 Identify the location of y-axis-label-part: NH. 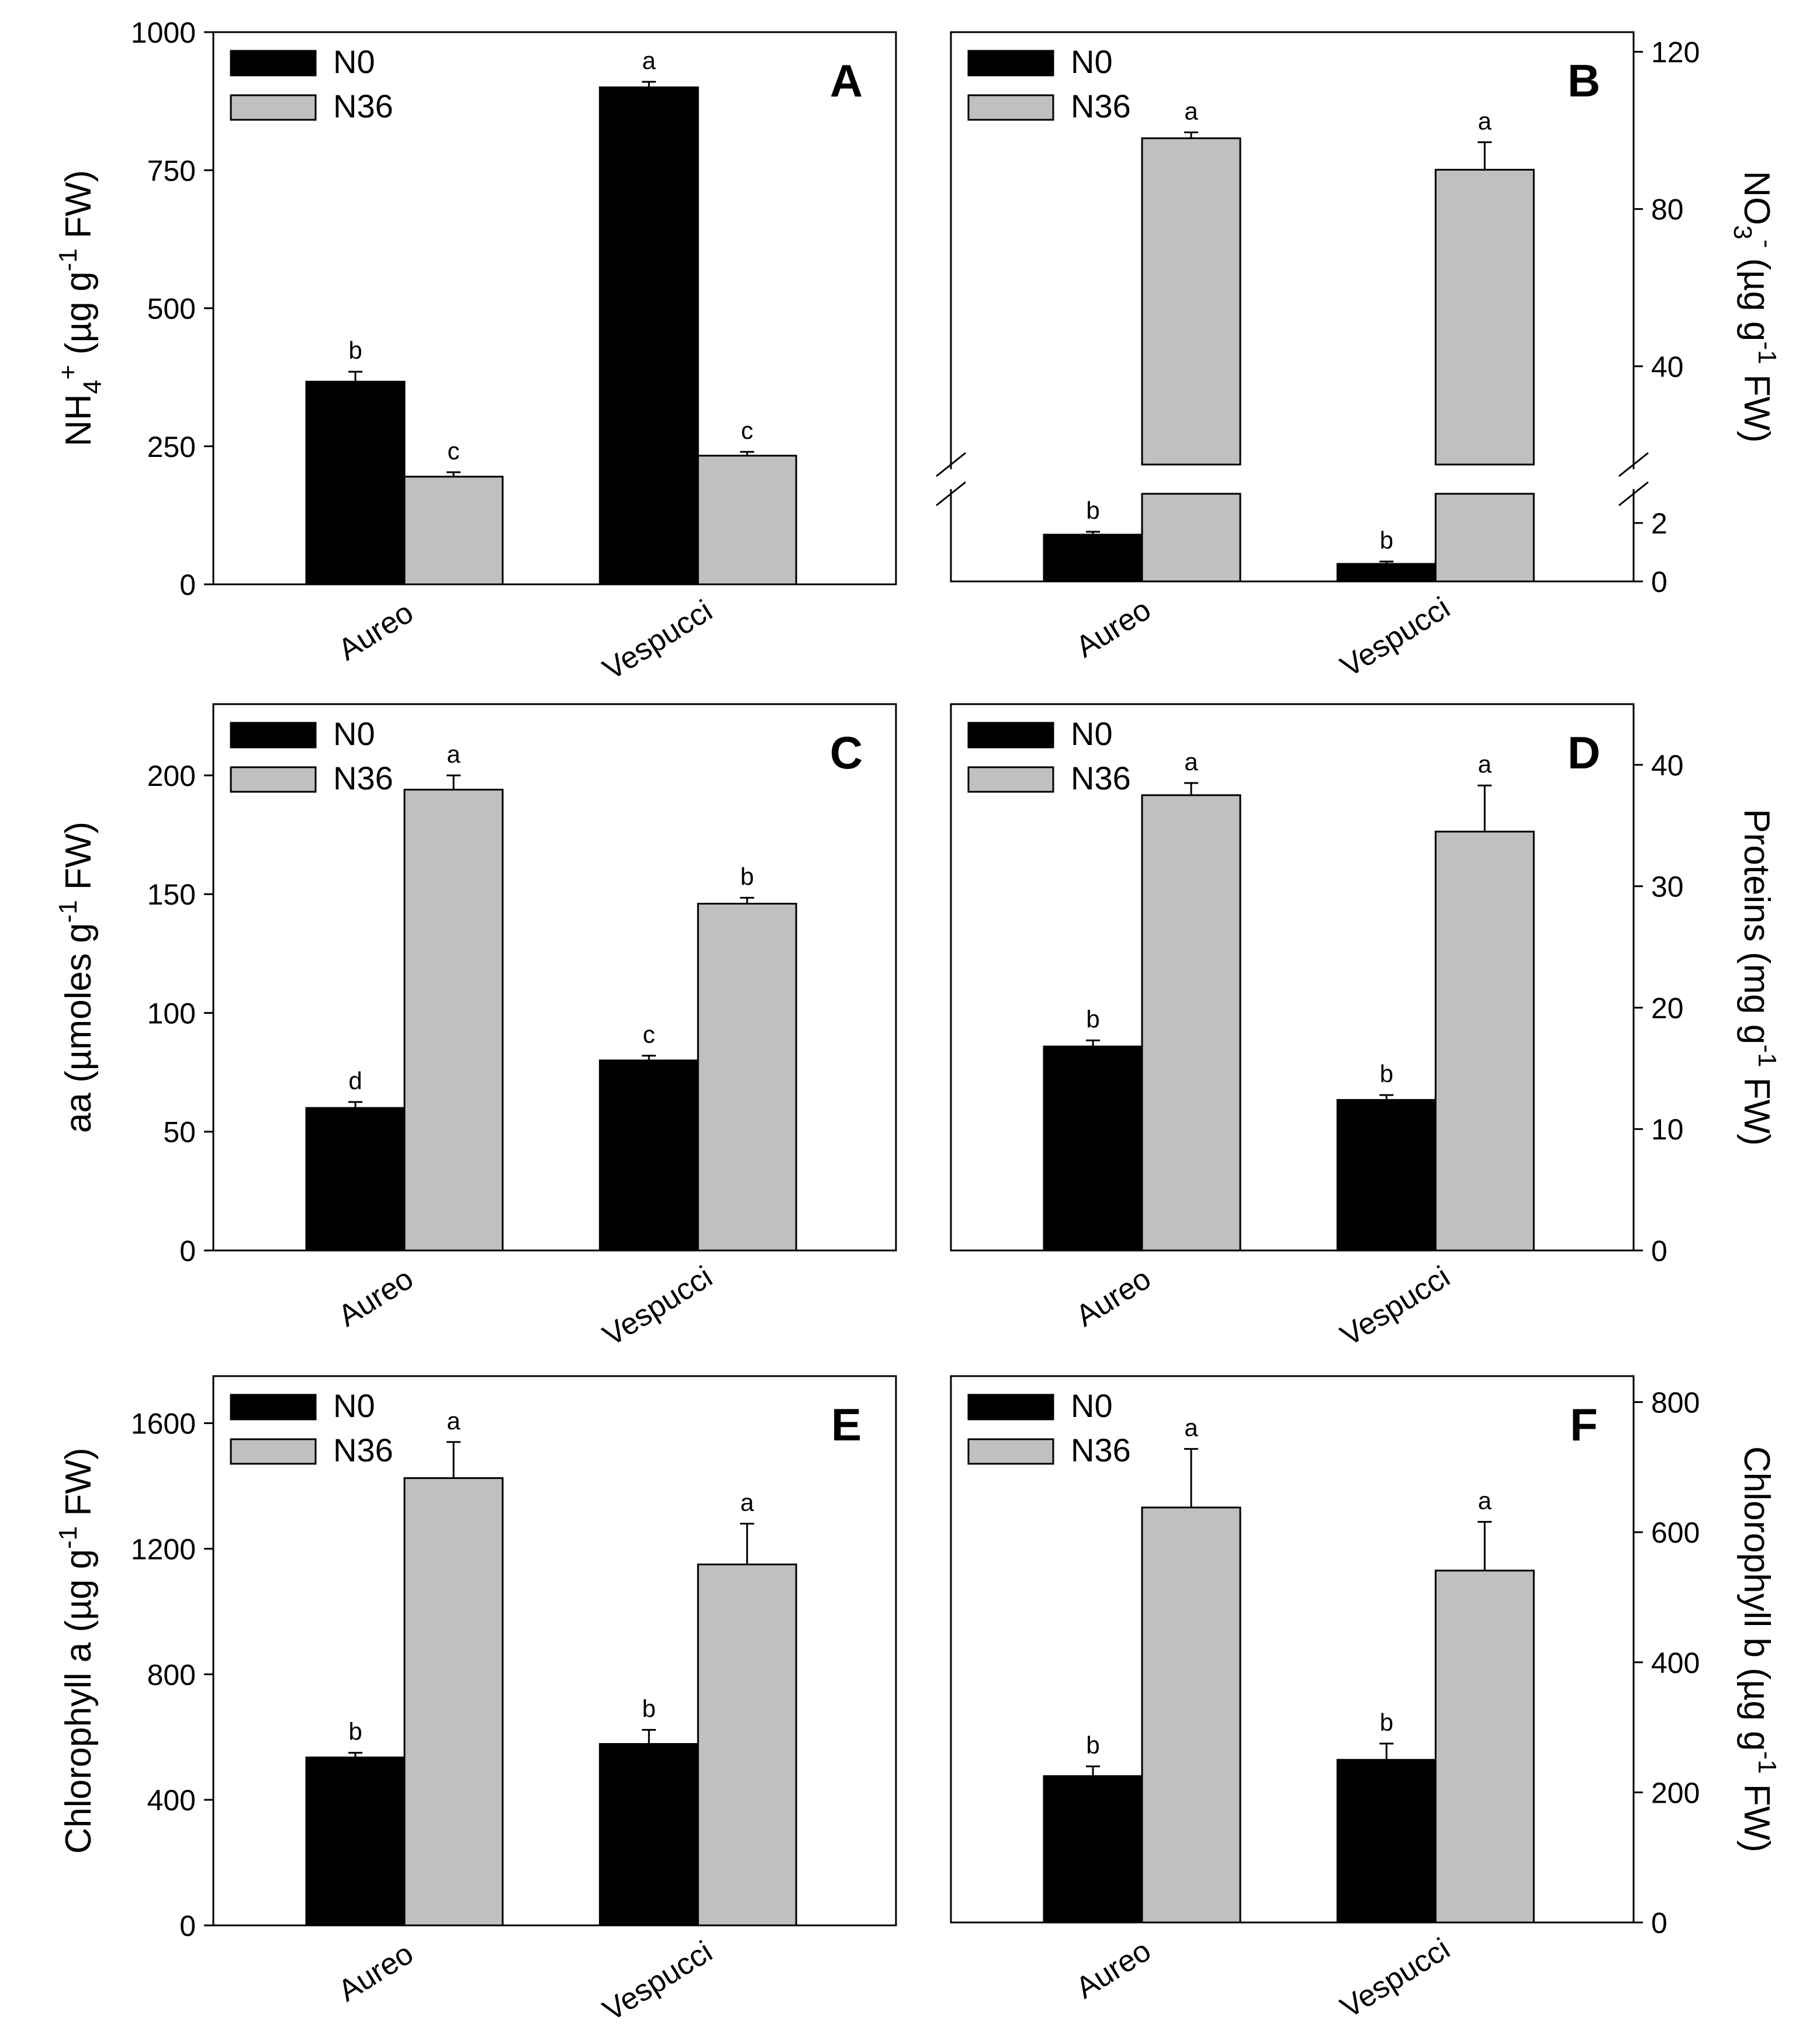
(78, 420).